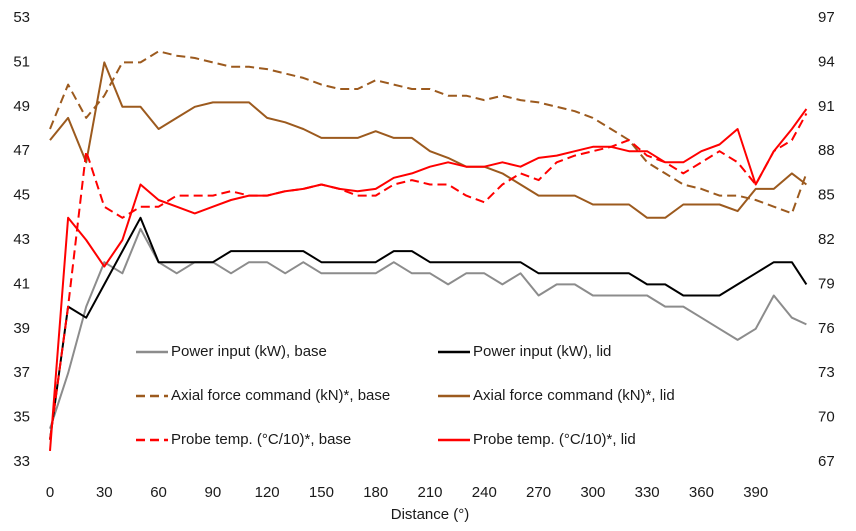 The height and width of the screenshot is (531, 856). I want to click on y2-tick-label: 76, so click(826, 328).